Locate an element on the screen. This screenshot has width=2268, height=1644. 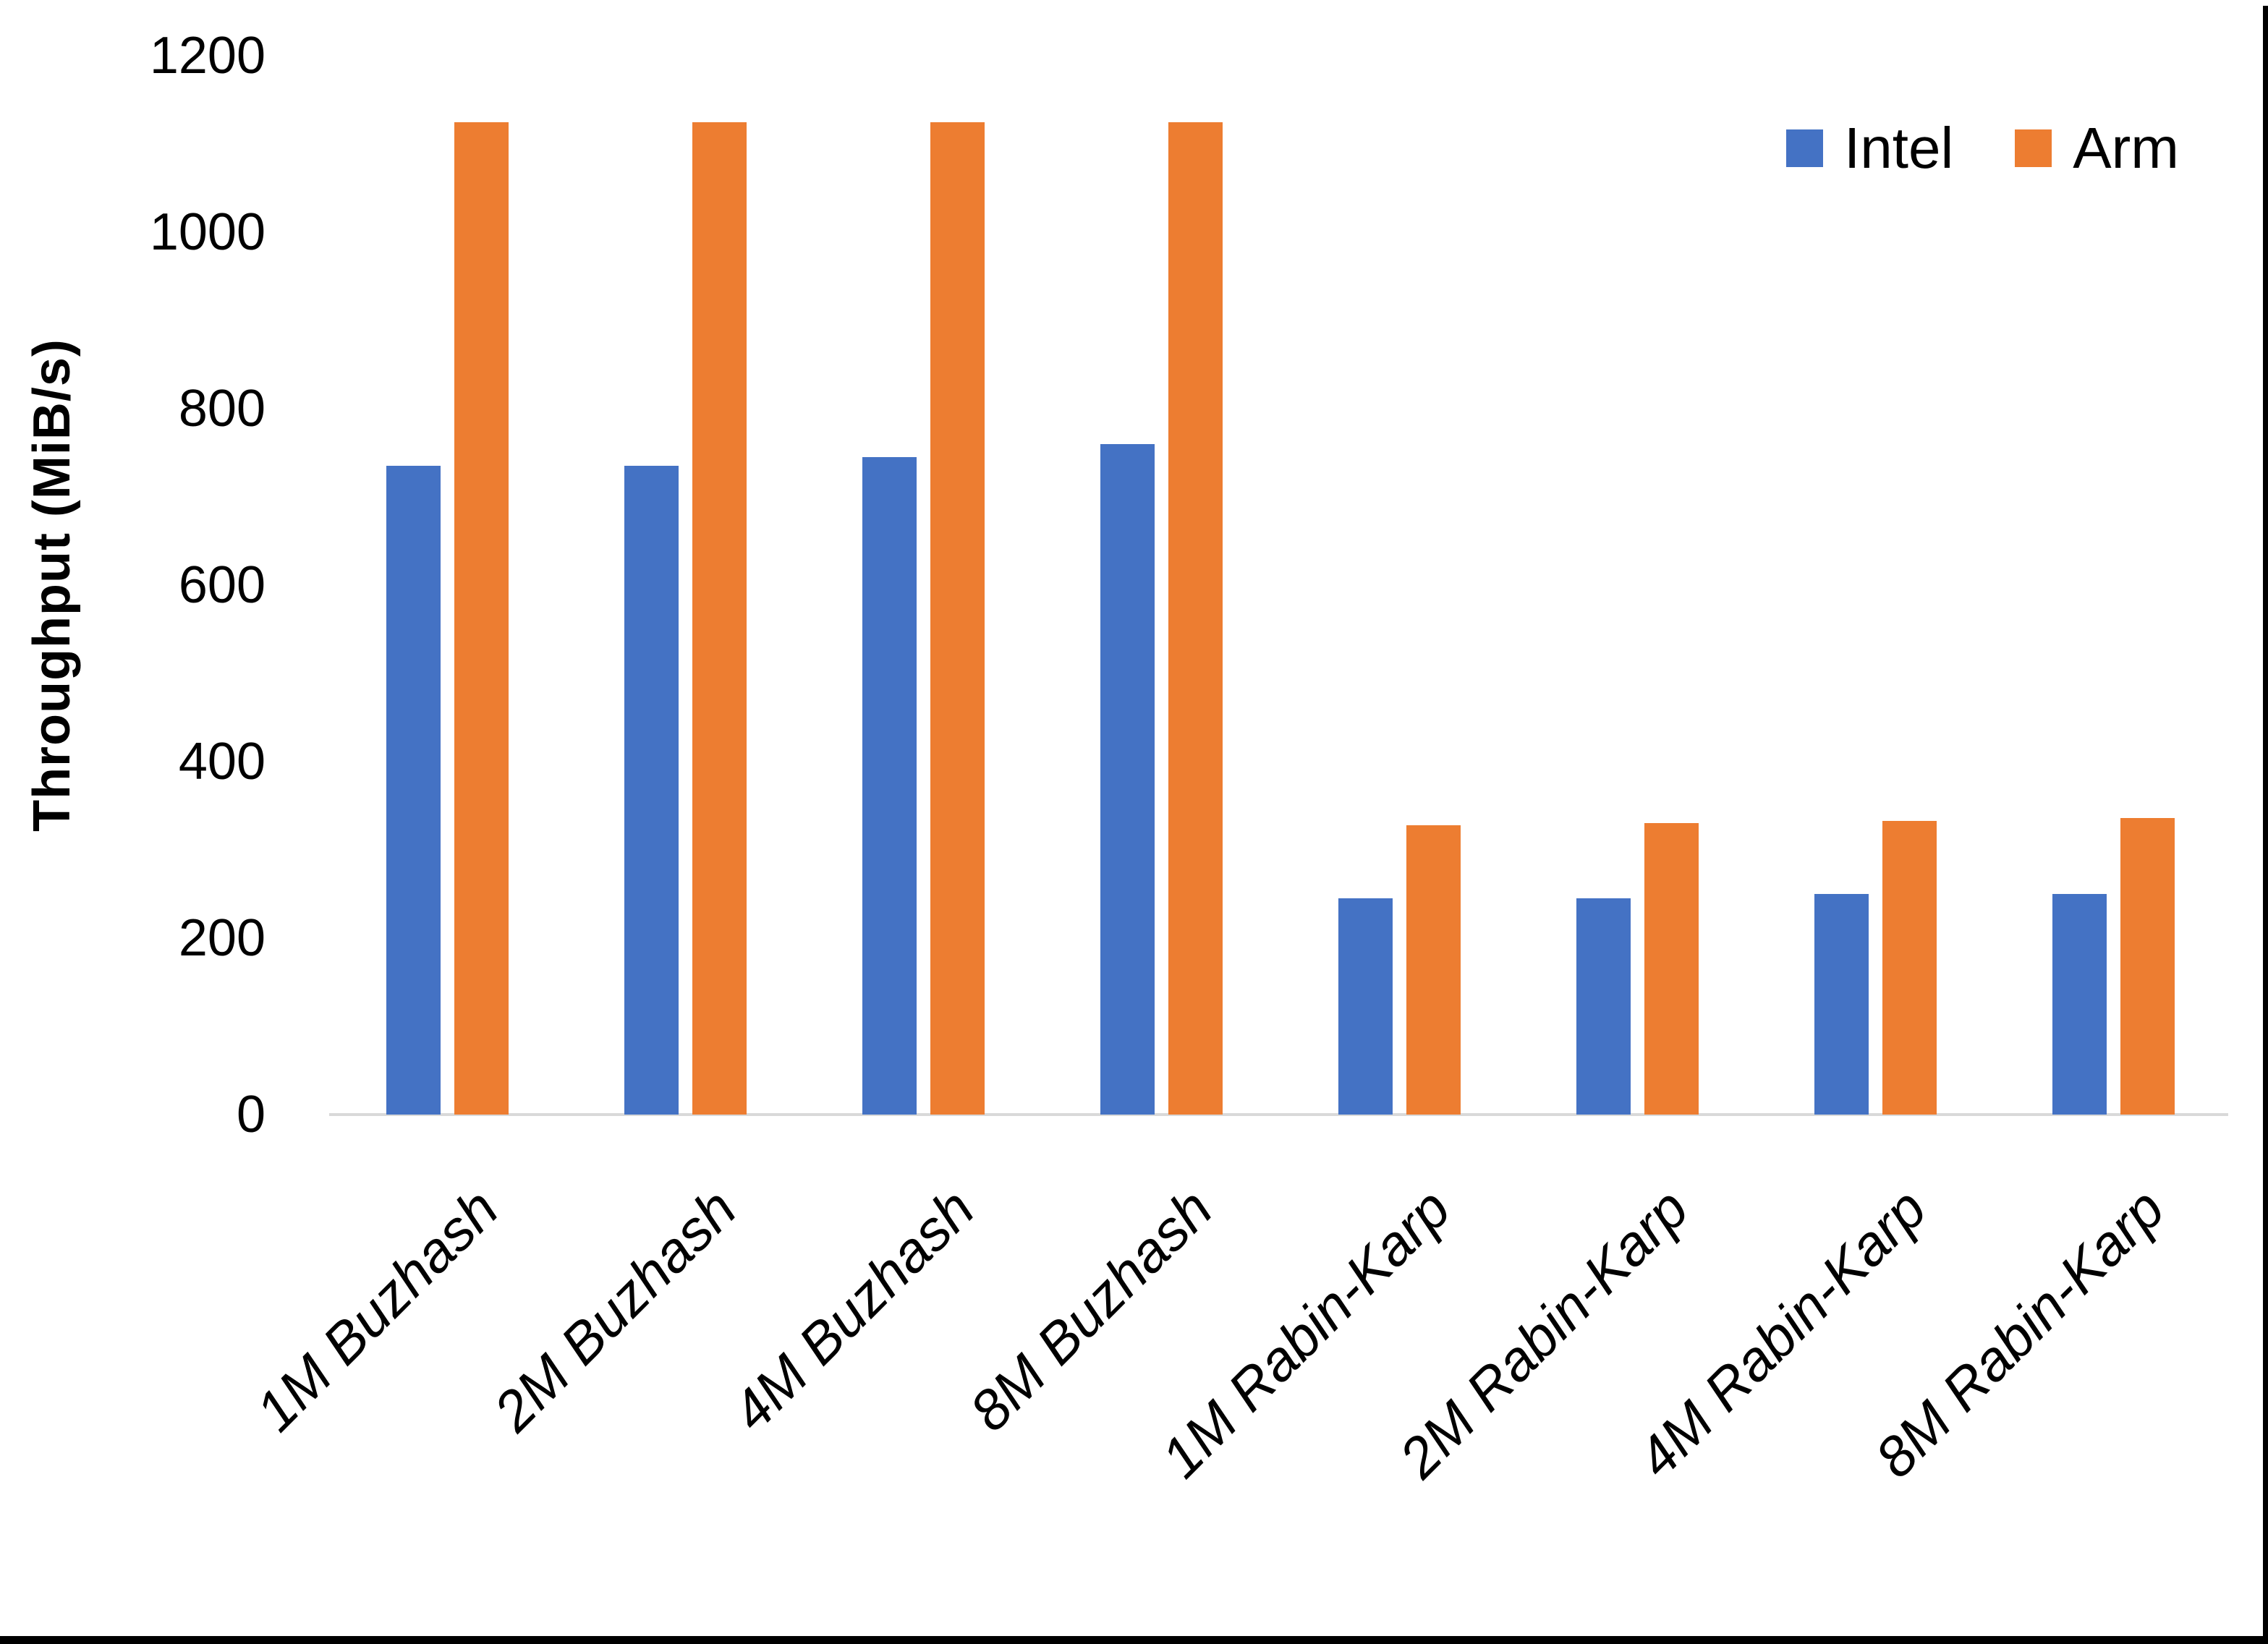
bar-intel-4m-buzhash is located at coordinates (889, 786).